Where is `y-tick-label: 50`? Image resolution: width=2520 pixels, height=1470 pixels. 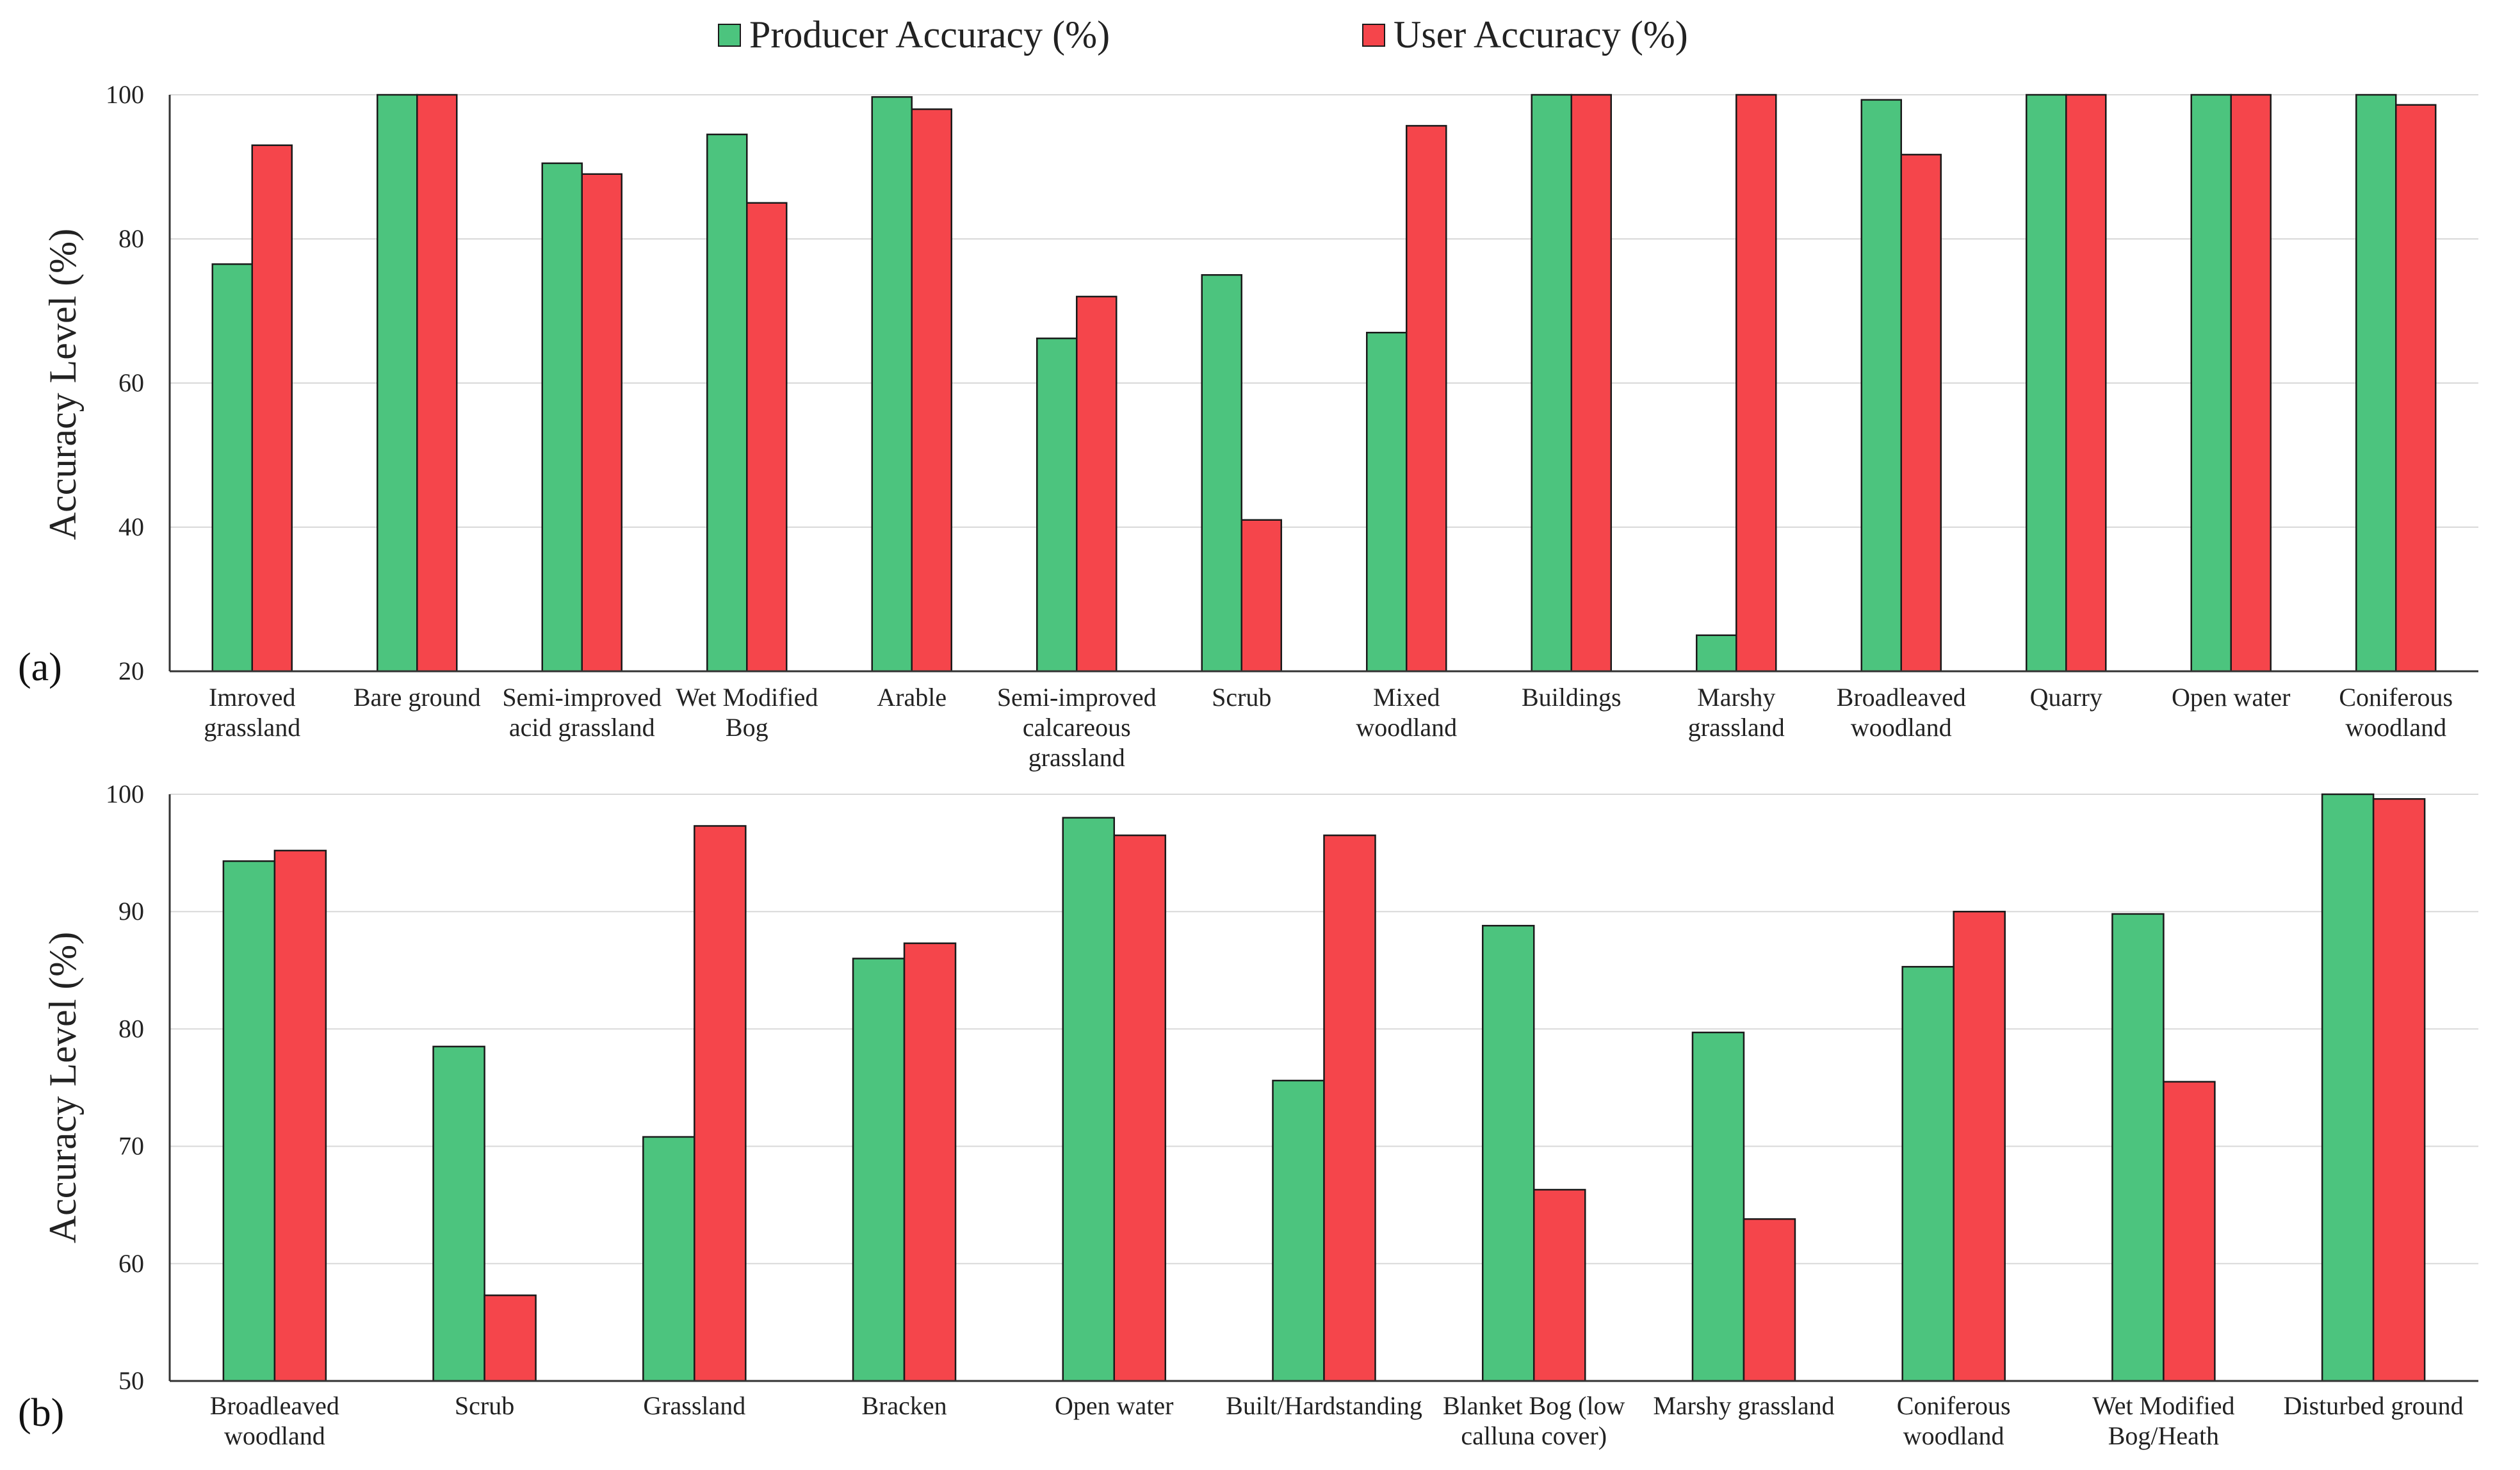
y-tick-label: 50 is located at coordinates (131, 1380).